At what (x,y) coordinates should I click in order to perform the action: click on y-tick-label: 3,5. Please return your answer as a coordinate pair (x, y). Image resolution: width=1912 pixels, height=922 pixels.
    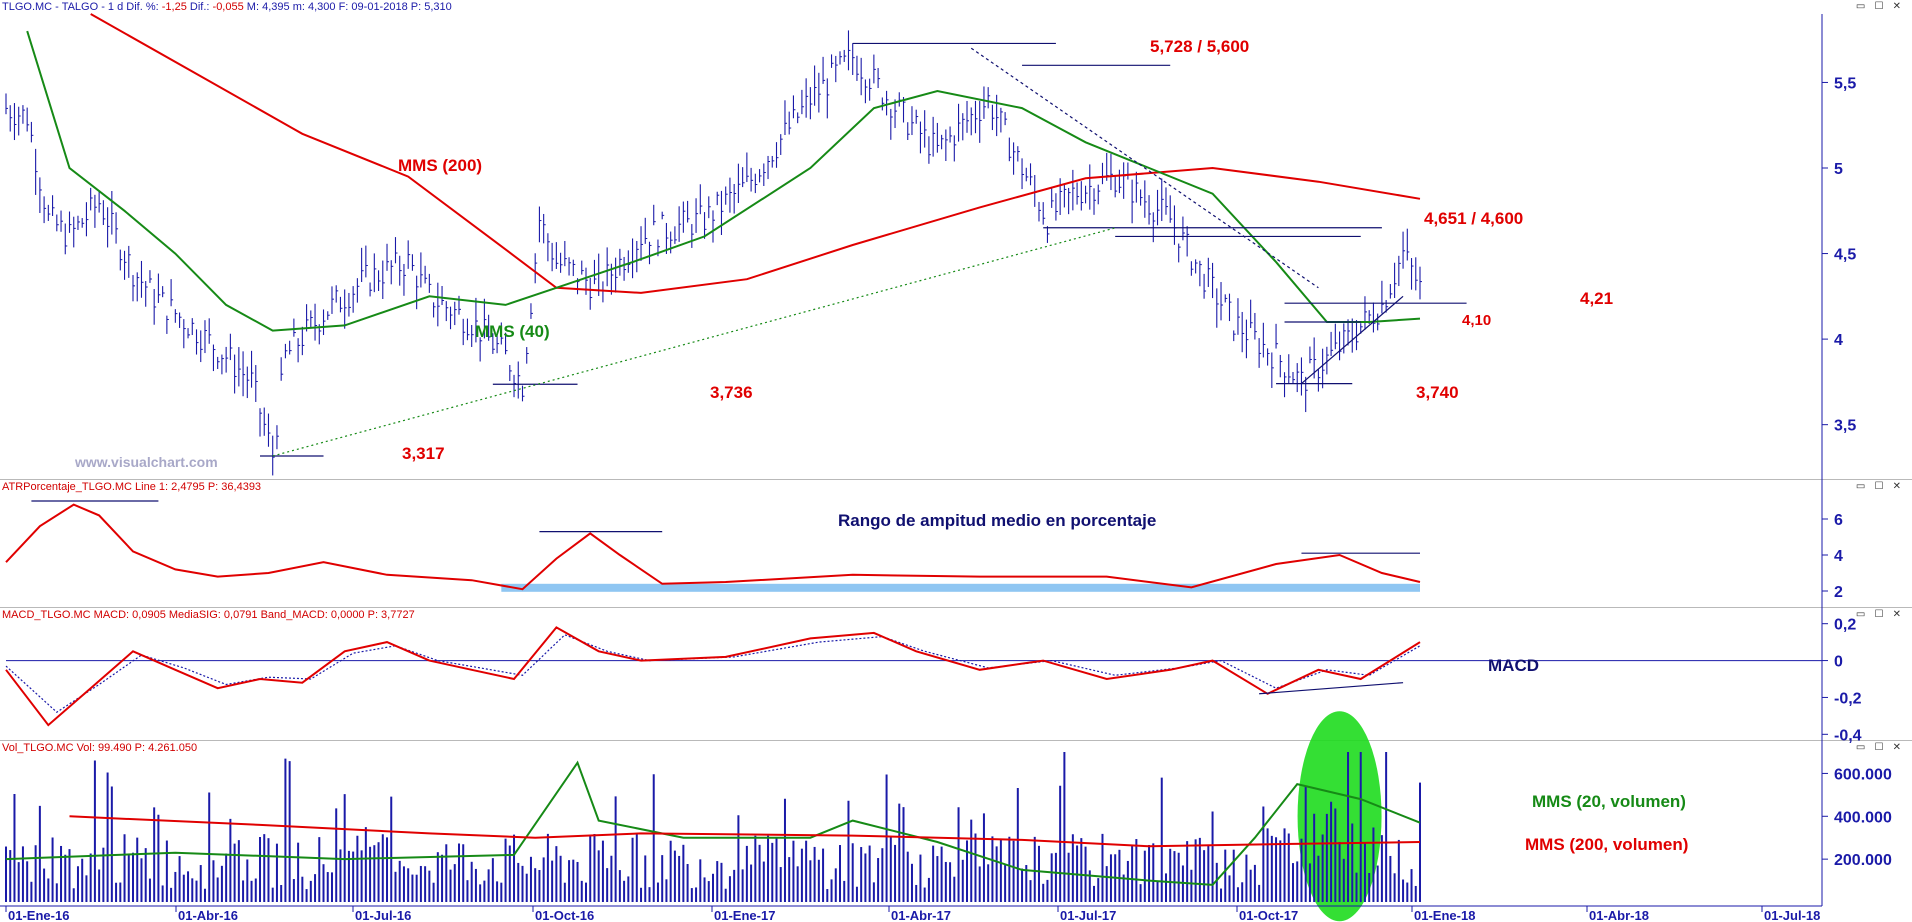
    Looking at the image, I should click on (1845, 426).